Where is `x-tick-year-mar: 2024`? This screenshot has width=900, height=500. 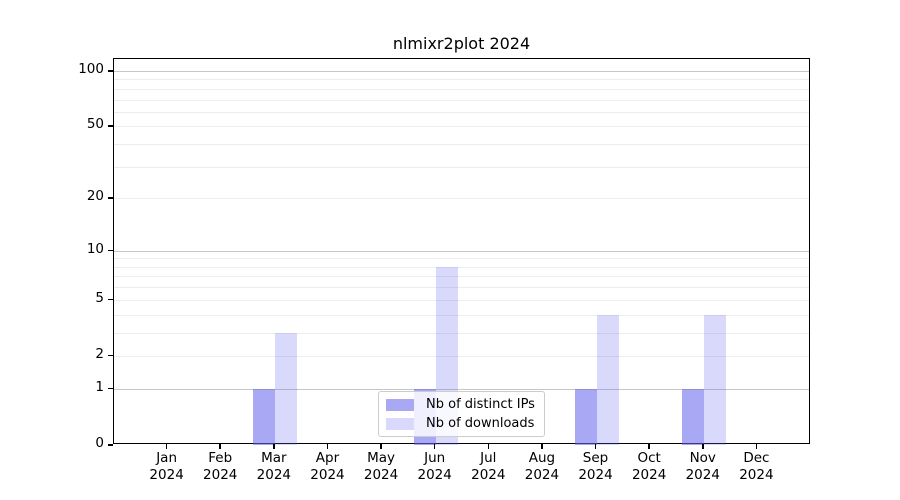
x-tick-year-mar: 2024 is located at coordinates (274, 475).